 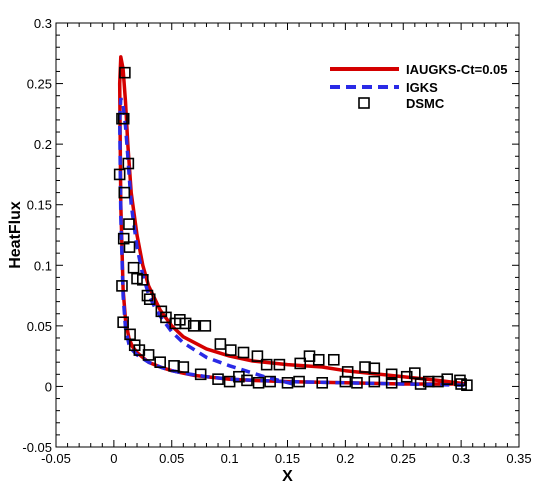 I want to click on y-tick-label: -0.05, so click(x=37, y=447).